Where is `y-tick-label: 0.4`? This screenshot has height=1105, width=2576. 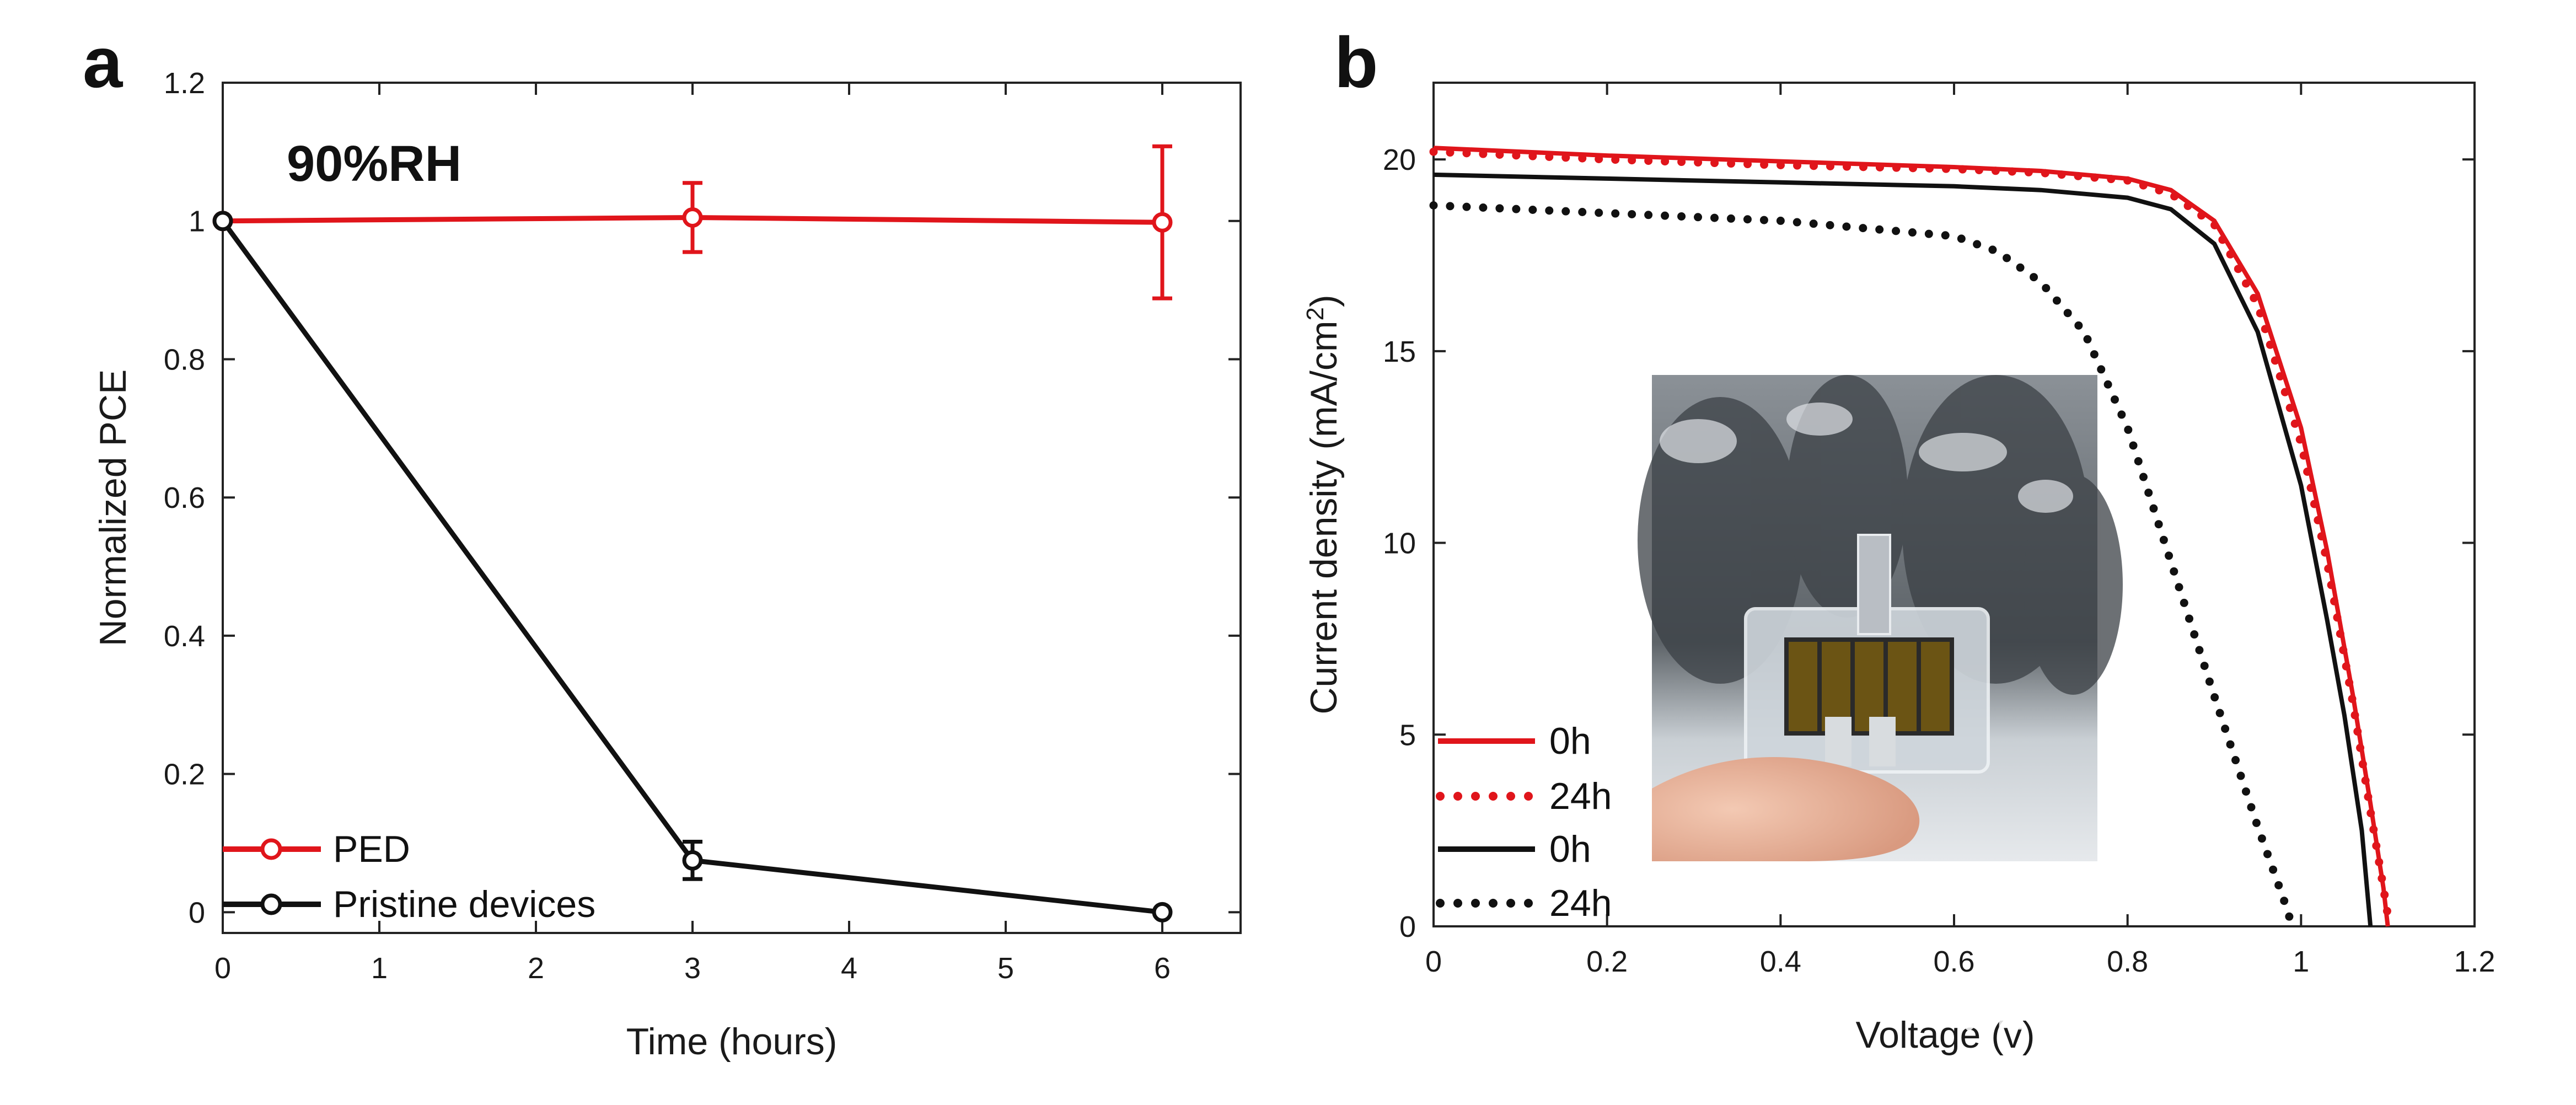 y-tick-label: 0.4 is located at coordinates (184, 636).